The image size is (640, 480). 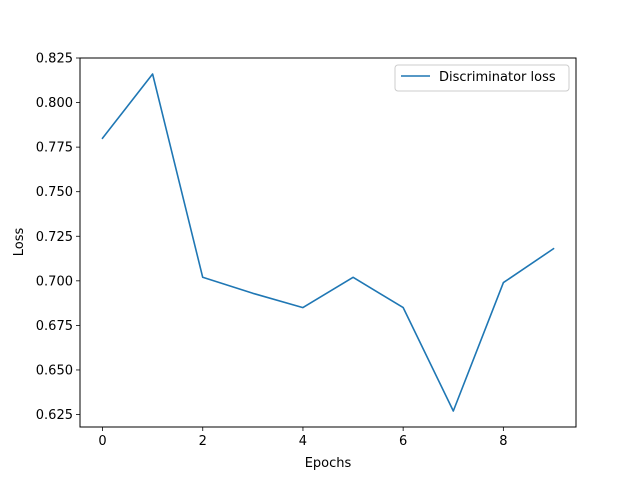 I want to click on x-tick-label: 8, so click(x=503, y=441).